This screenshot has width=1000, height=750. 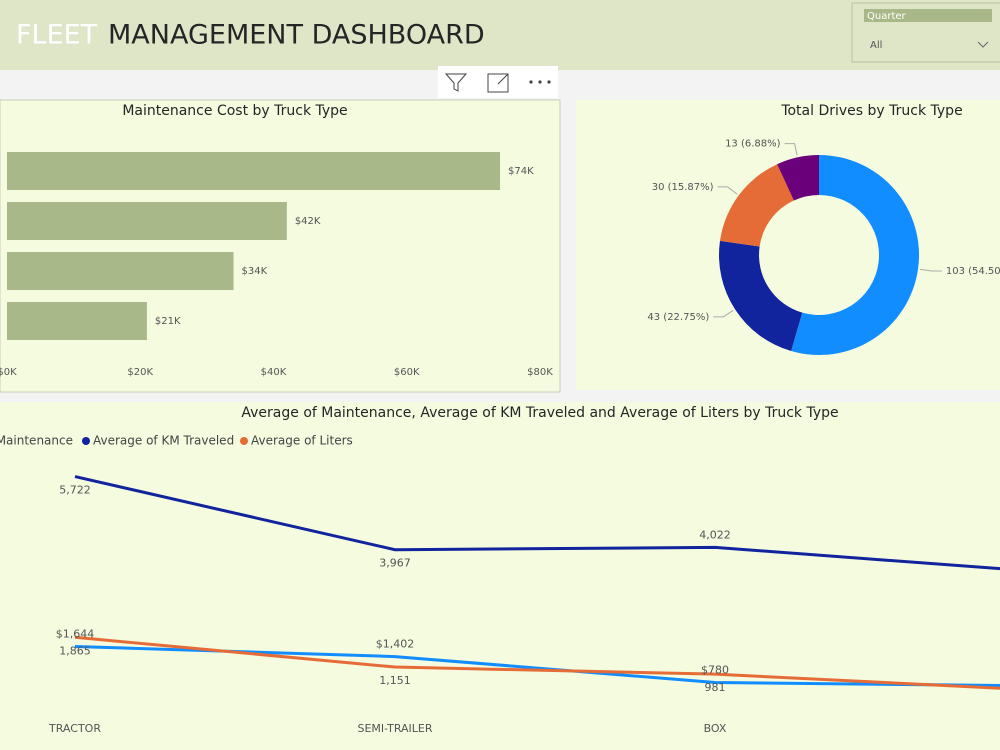 What do you see at coordinates (715, 687) in the screenshot?
I see `data-label: 981` at bounding box center [715, 687].